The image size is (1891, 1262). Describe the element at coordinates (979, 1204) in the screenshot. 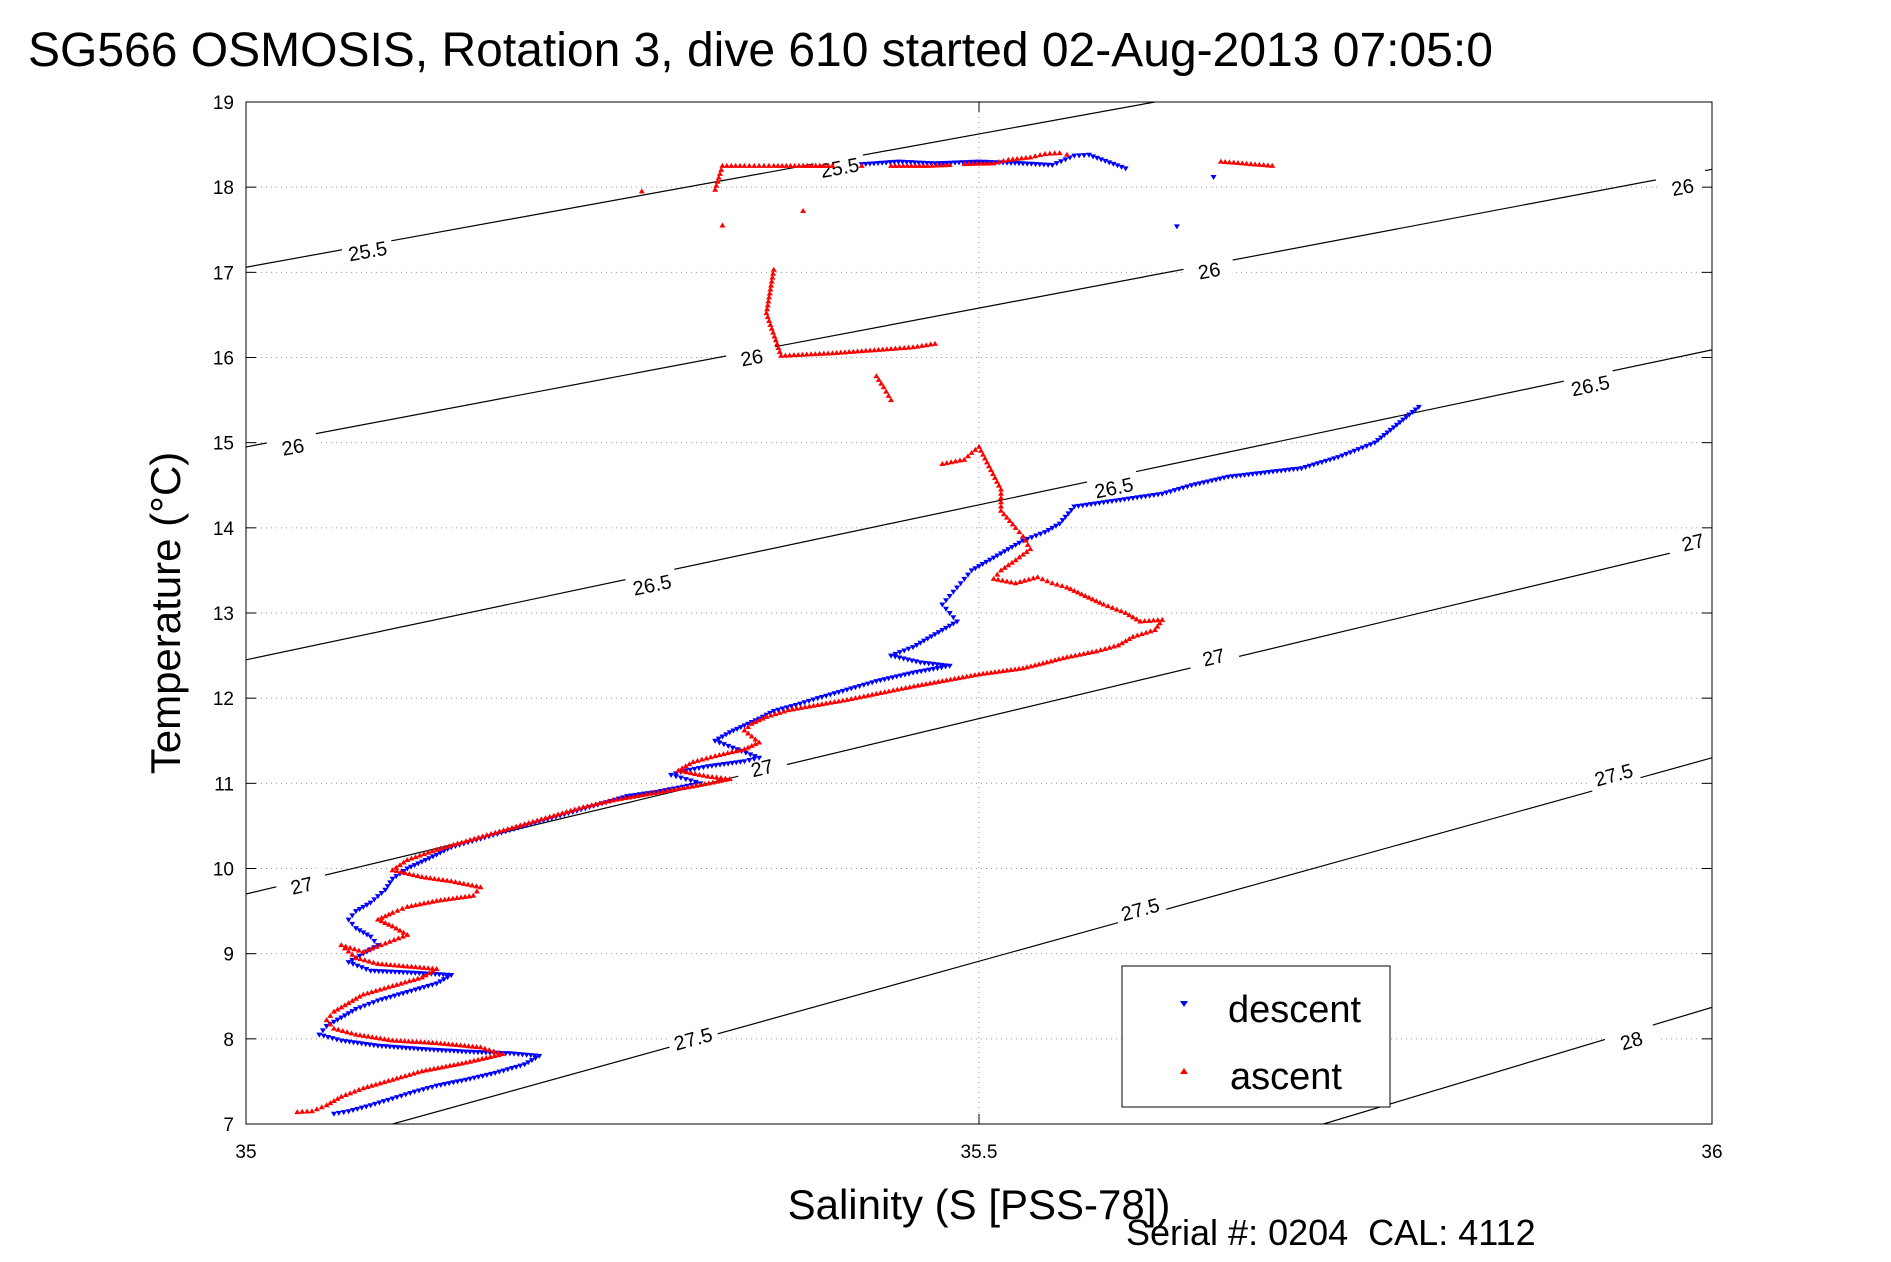

I see `x-axis-label: Salinity (S [PSS-78])` at that location.